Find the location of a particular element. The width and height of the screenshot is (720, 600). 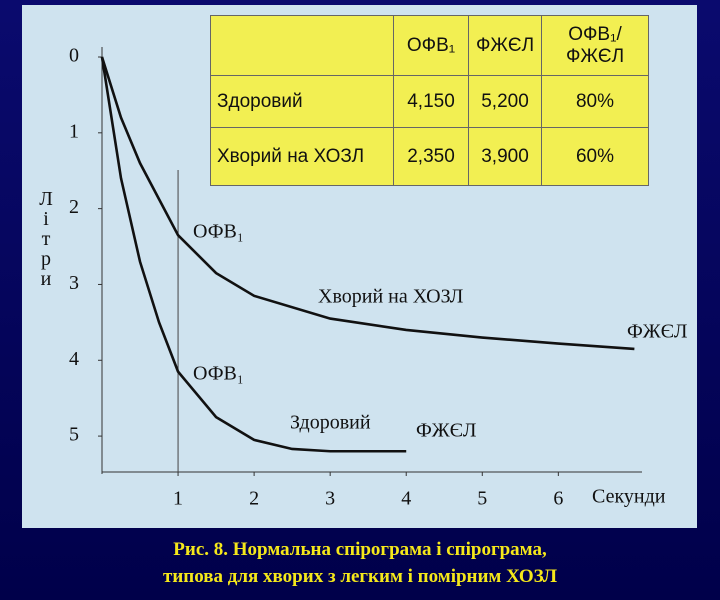

y-tick-label: 5 is located at coordinates (74, 435).